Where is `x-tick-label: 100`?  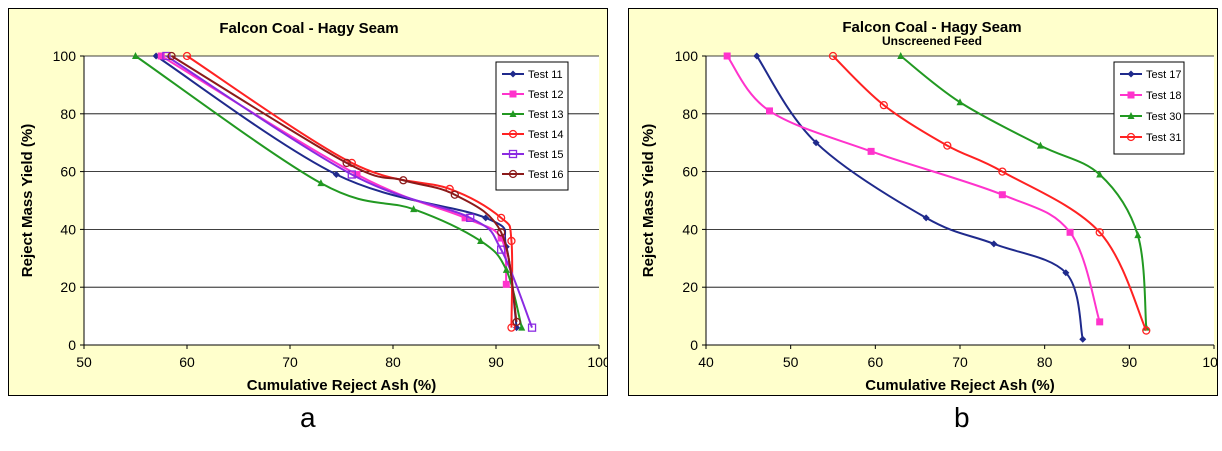 x-tick-label: 100 is located at coordinates (597, 362).